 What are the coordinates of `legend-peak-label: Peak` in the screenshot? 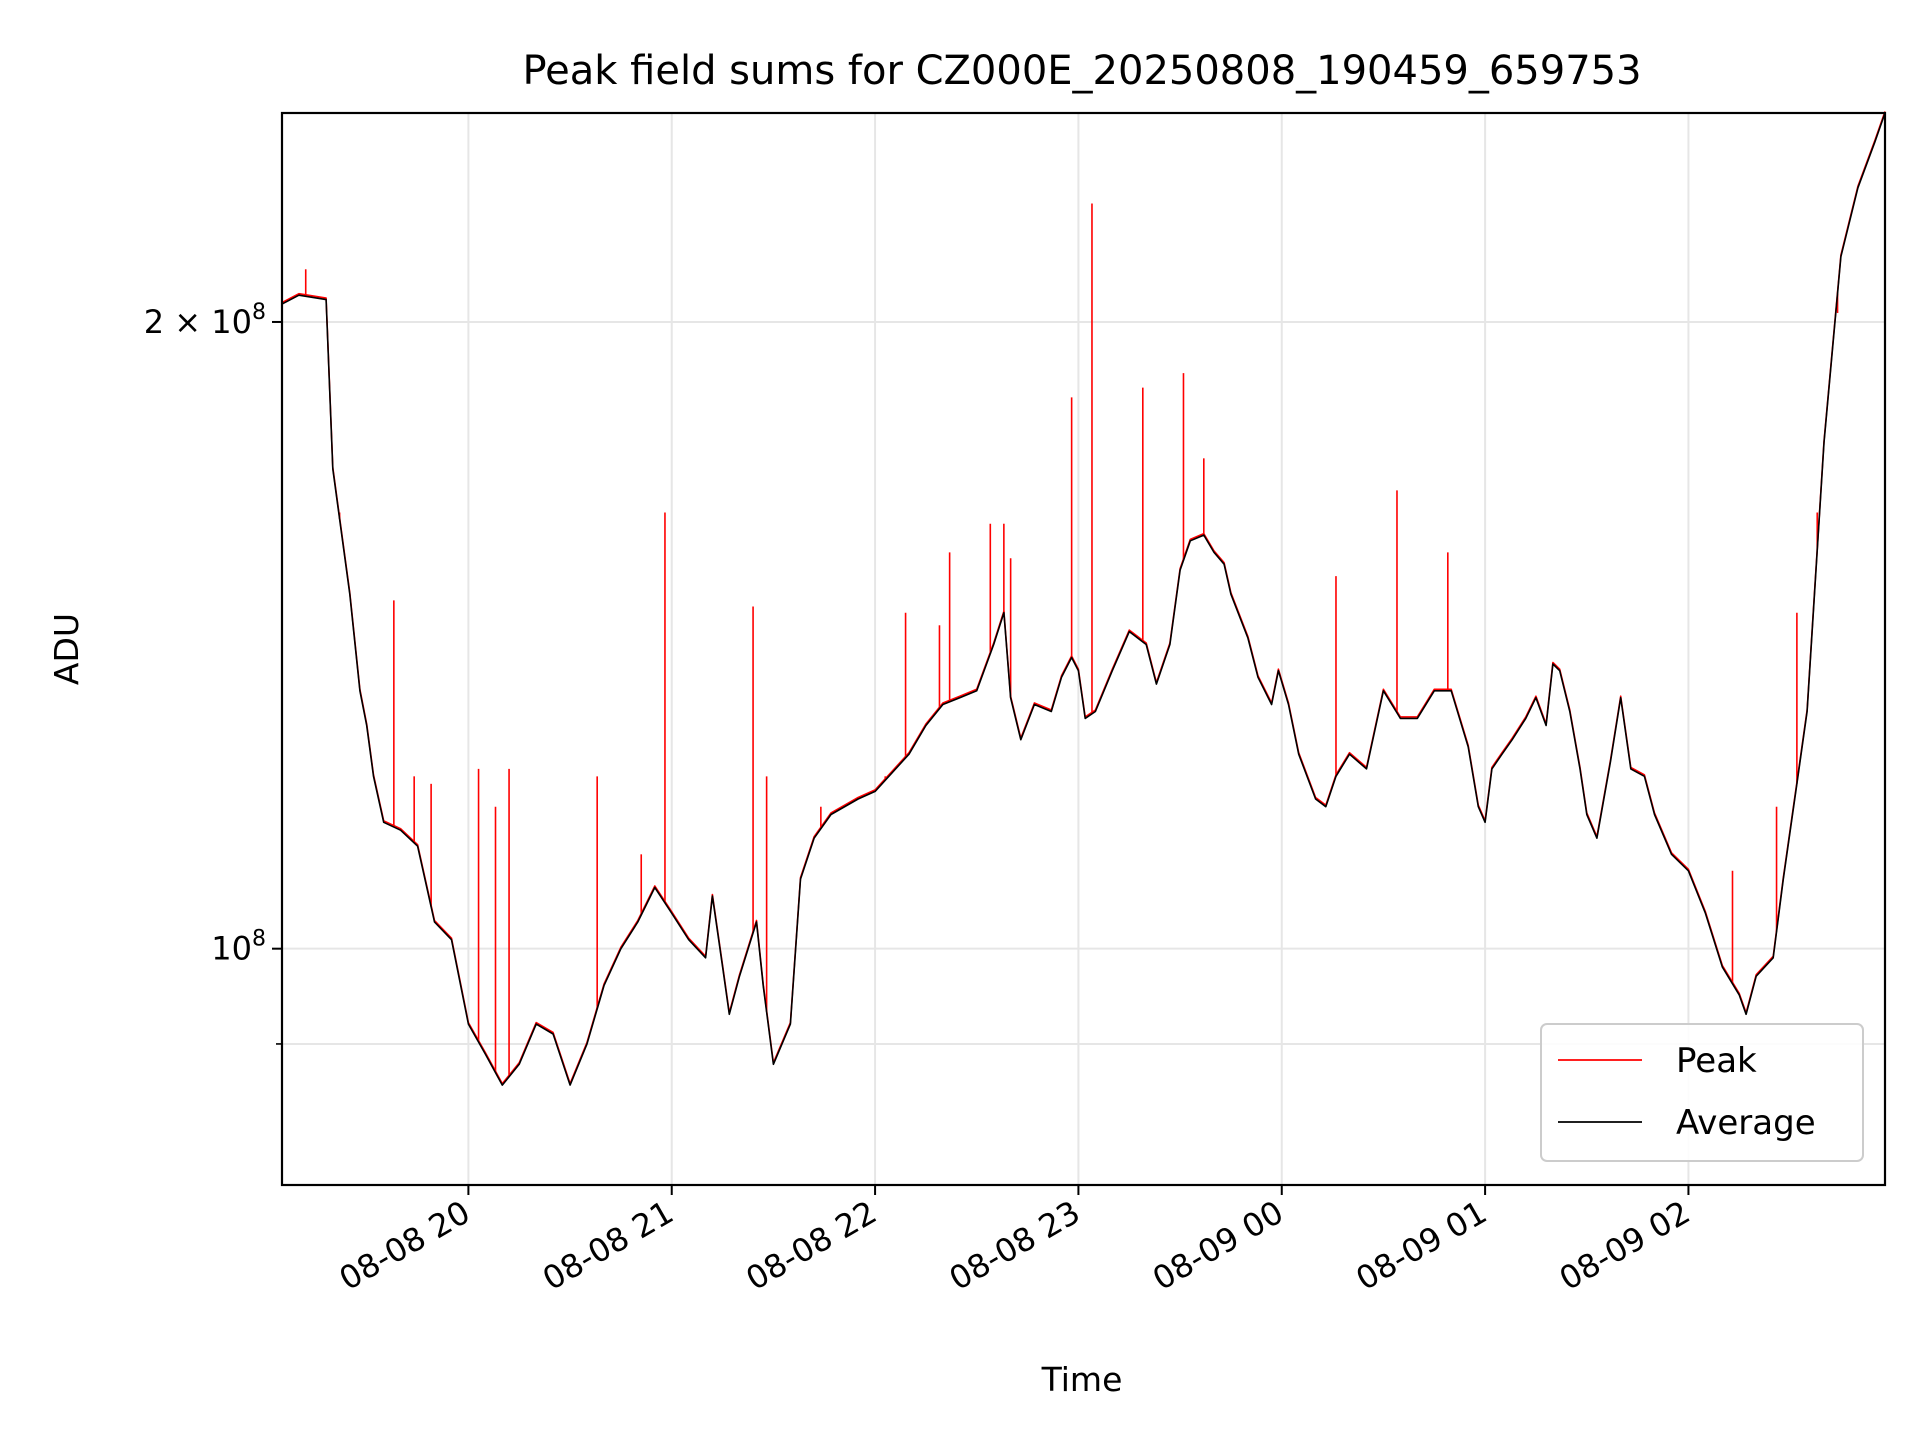 It's located at (1716, 1061).